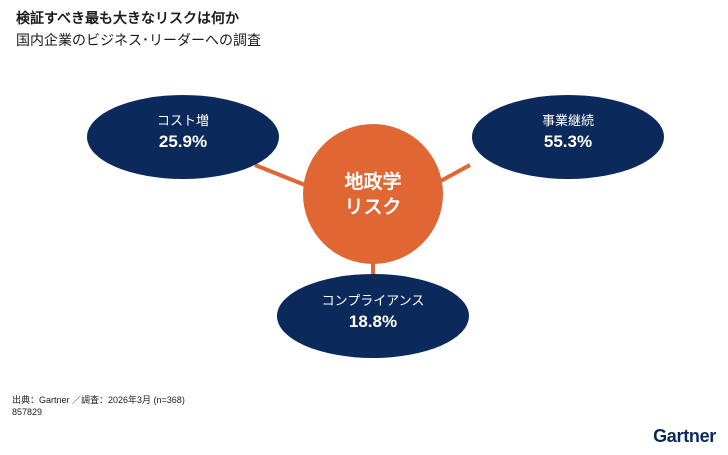 The height and width of the screenshot is (455, 728). What do you see at coordinates (183, 141) in the screenshot?
I see `node-cost-value: 25.9%` at bounding box center [183, 141].